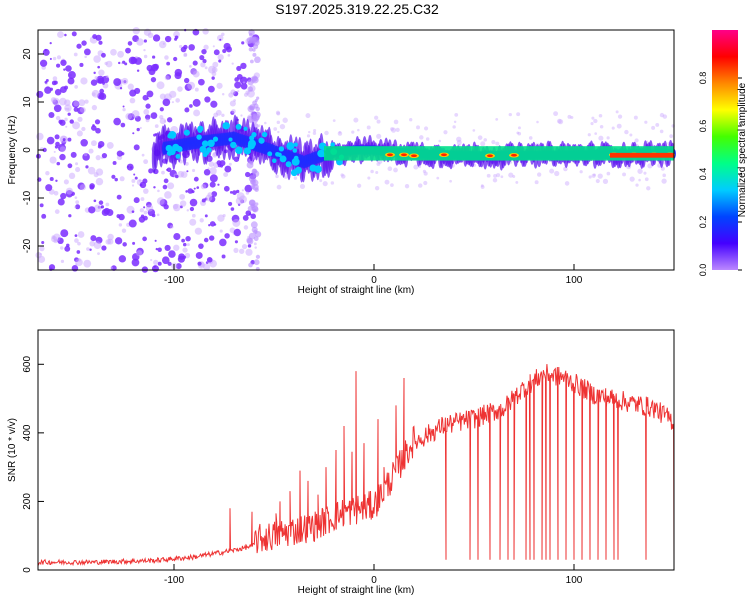  I want to click on snr-y-ticks: 0 200 400 600, so click(33, 464).